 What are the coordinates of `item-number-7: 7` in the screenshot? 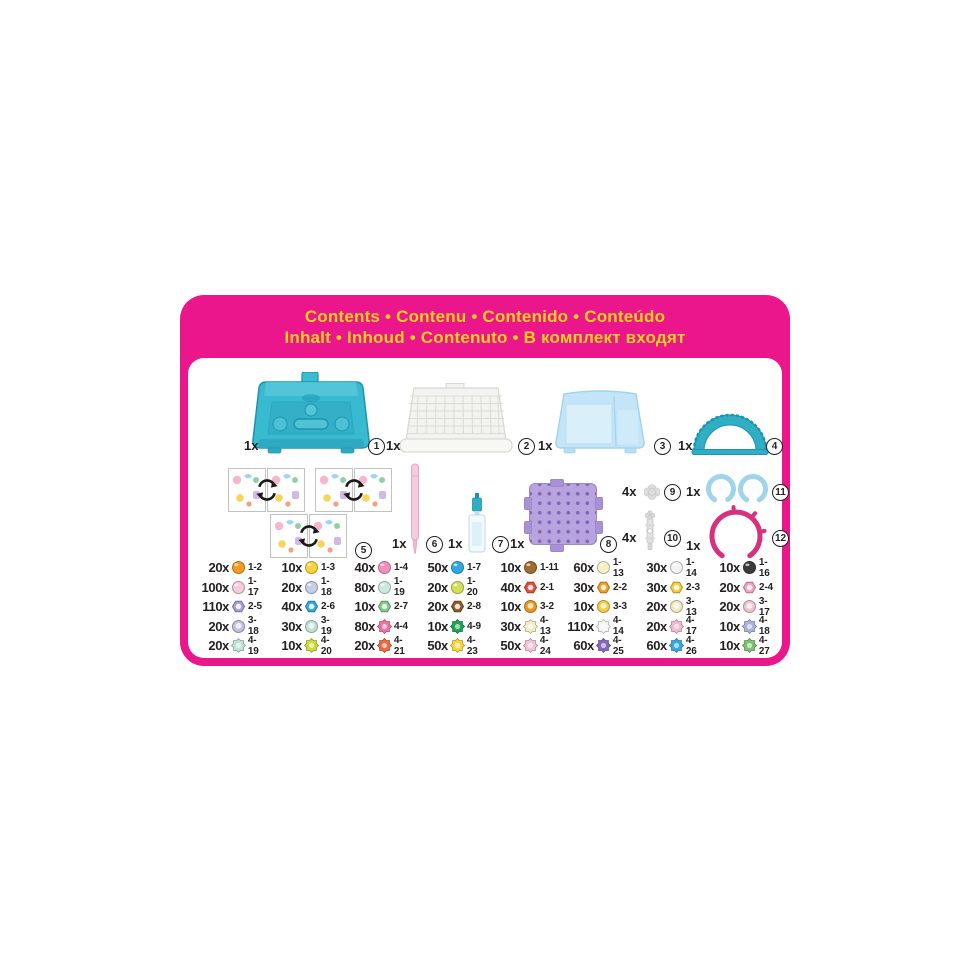 It's located at (500, 544).